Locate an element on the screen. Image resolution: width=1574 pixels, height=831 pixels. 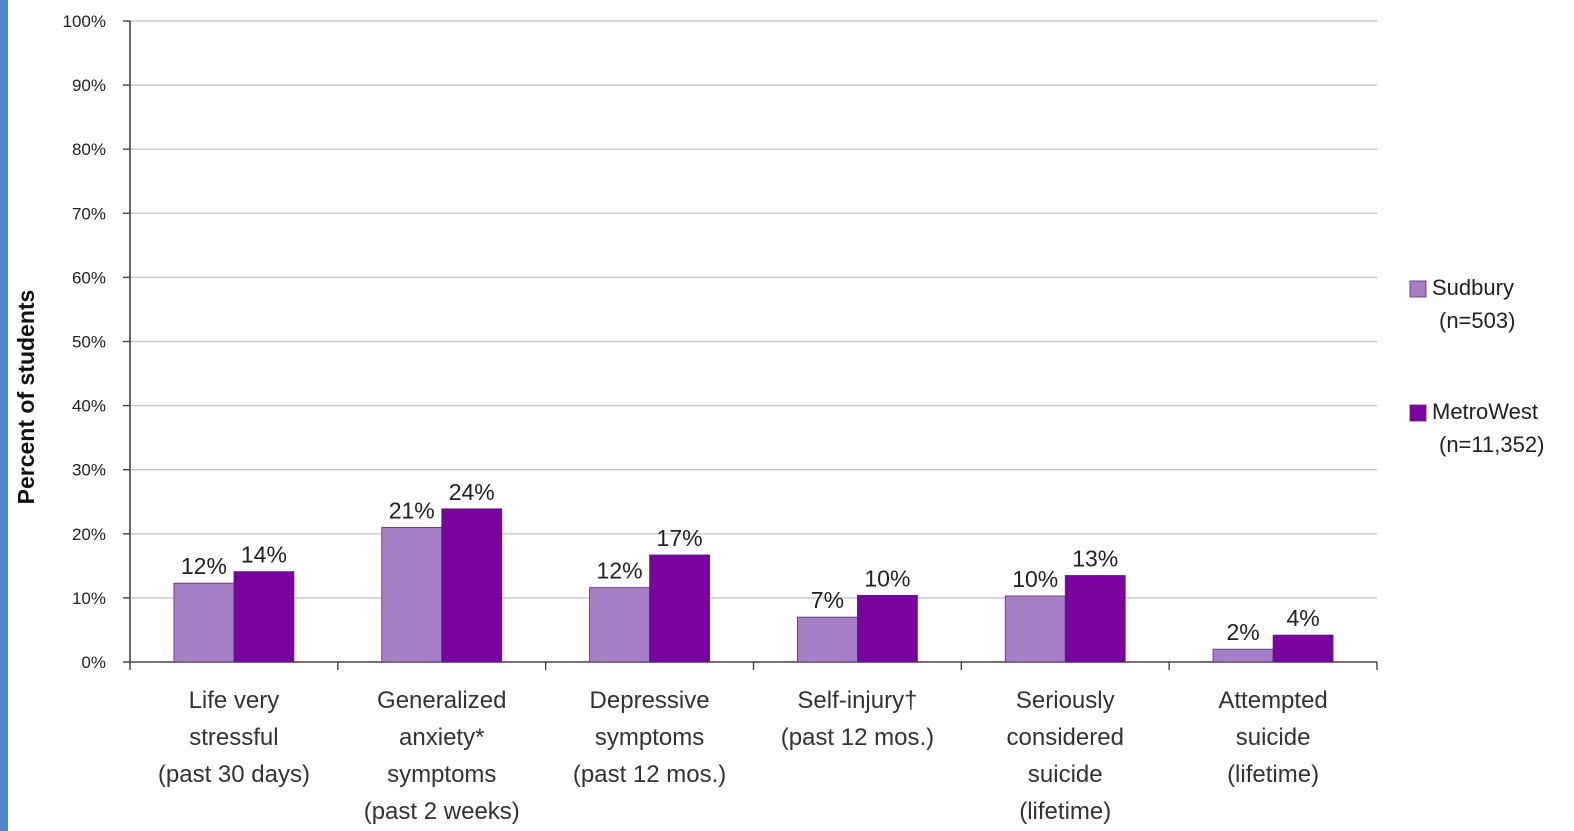
bar-s1-c5 is located at coordinates (1303, 648).